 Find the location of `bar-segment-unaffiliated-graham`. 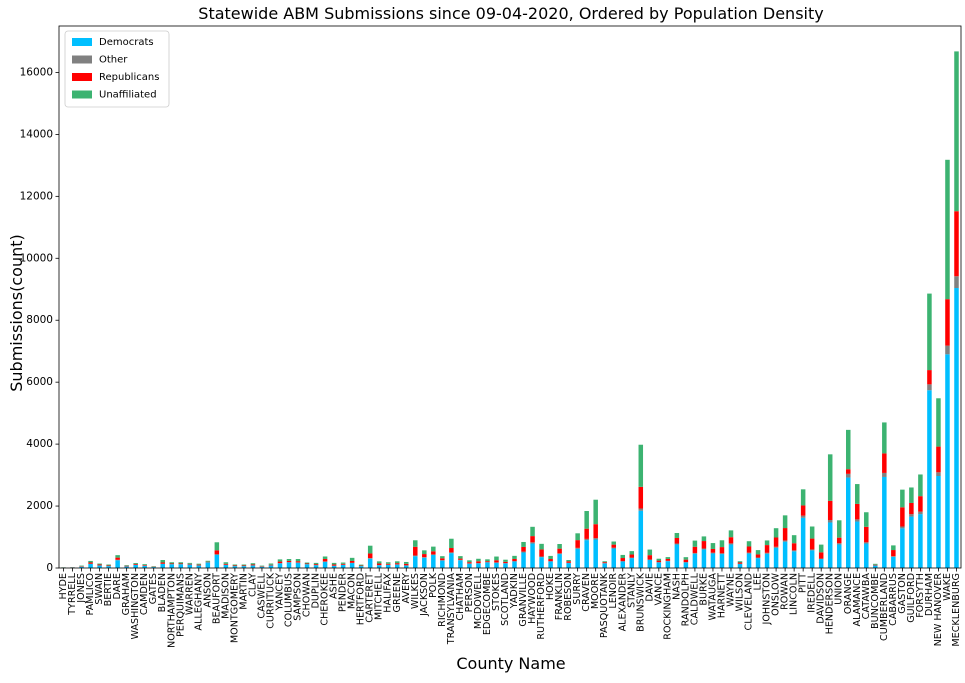

bar-segment-unaffiliated-graham is located at coordinates (126, 565).